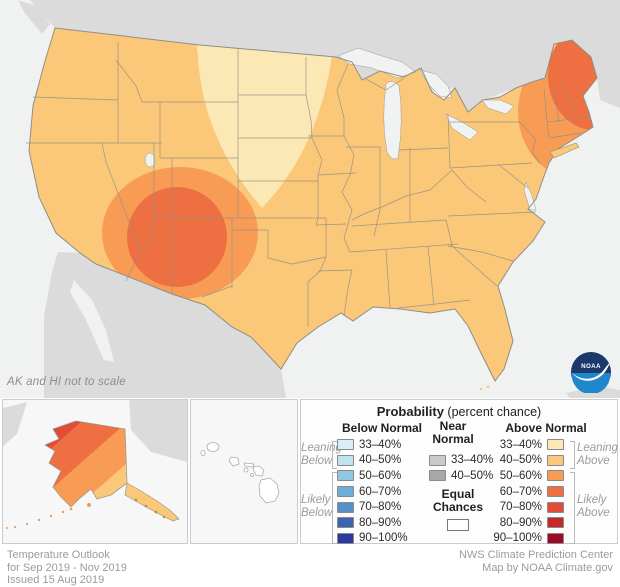  What do you see at coordinates (249, 465) in the screenshot?
I see `island-molokai` at bounding box center [249, 465].